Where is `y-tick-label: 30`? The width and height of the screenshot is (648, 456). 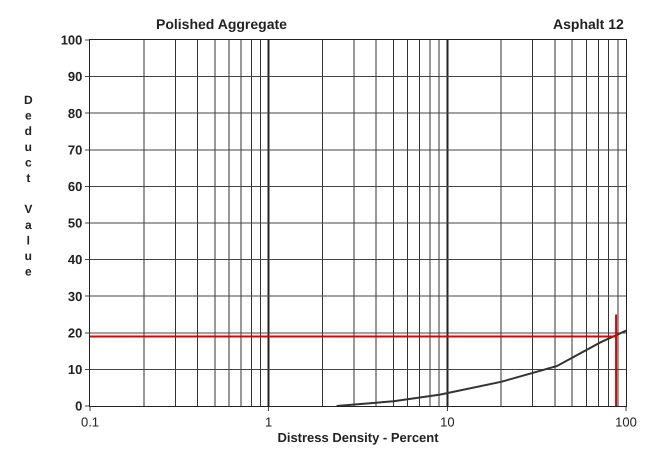 y-tick-label: 30 is located at coordinates (75, 296).